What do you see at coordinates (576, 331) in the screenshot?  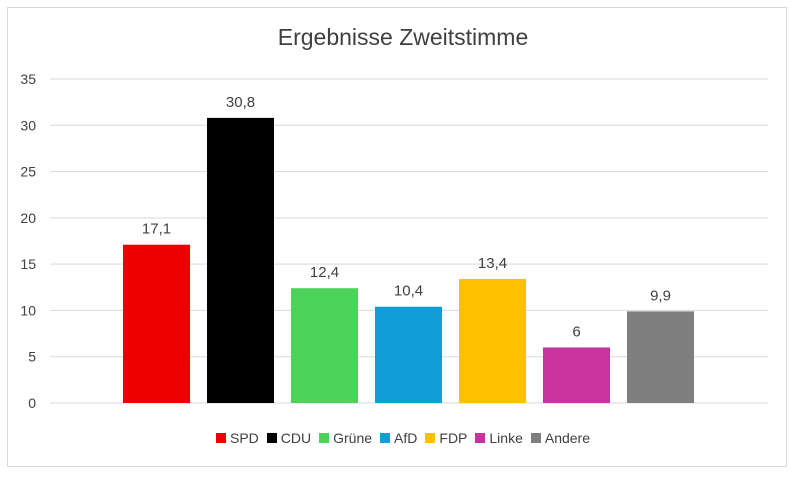 I see `data-label-linke: 6` at bounding box center [576, 331].